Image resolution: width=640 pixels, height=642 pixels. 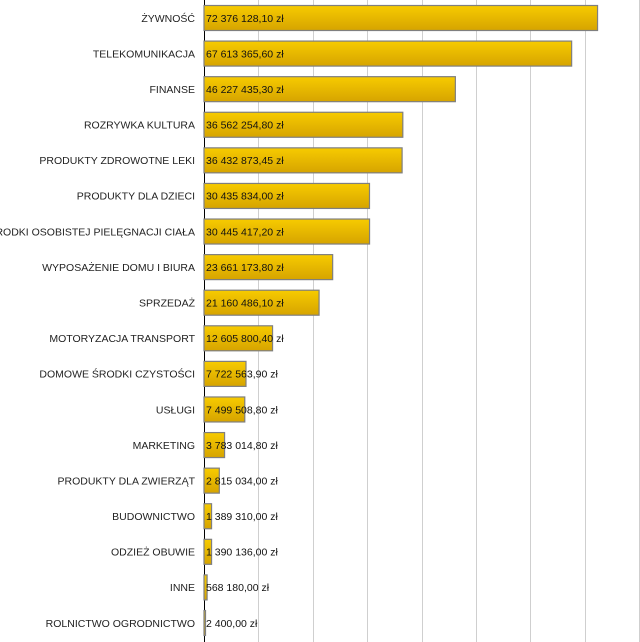 What do you see at coordinates (245, 232) in the screenshot?
I see `data-label: 30 445 417,20 zł` at bounding box center [245, 232].